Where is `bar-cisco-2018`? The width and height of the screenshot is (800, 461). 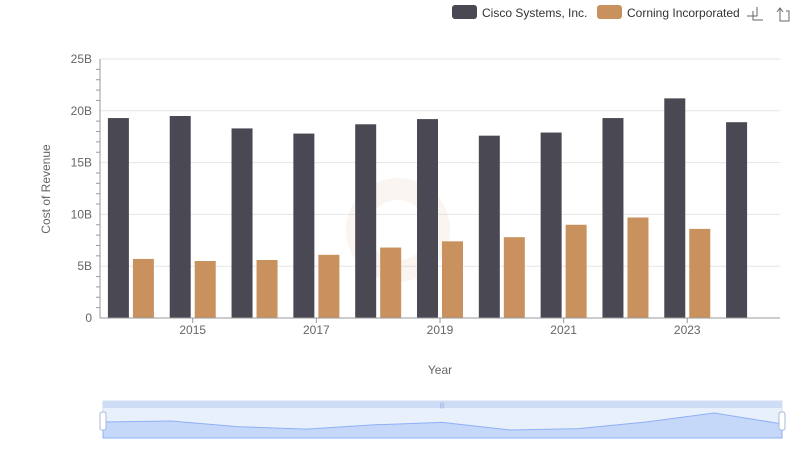
bar-cisco-2018 is located at coordinates (366, 221).